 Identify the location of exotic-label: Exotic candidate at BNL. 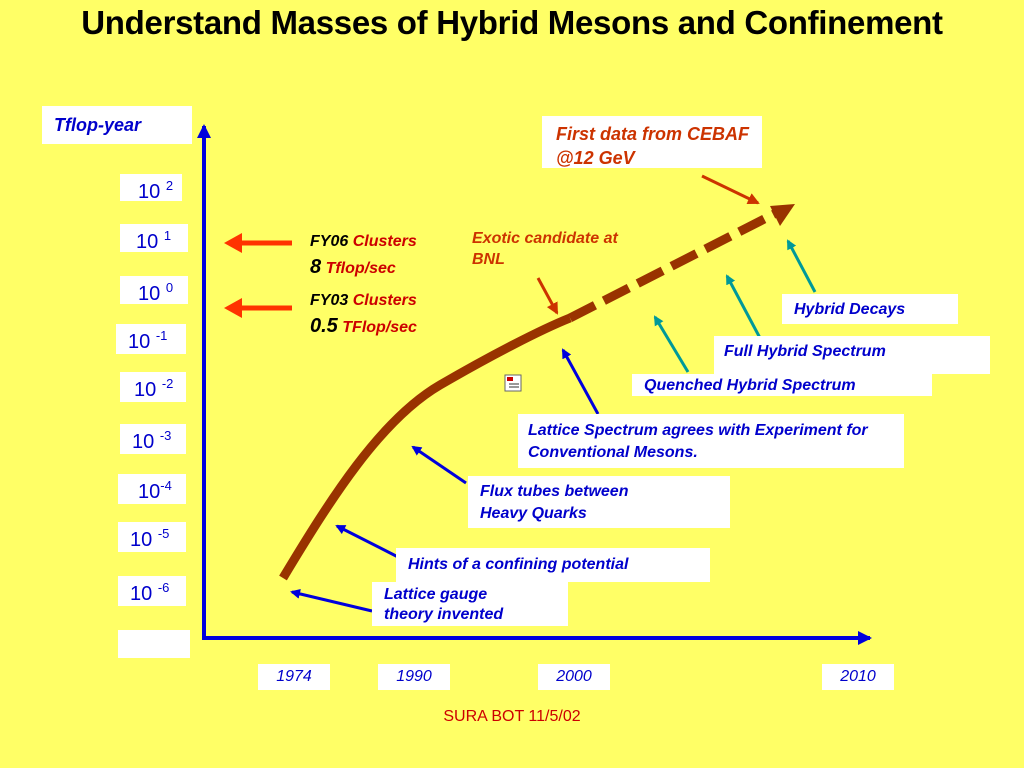
(545, 249).